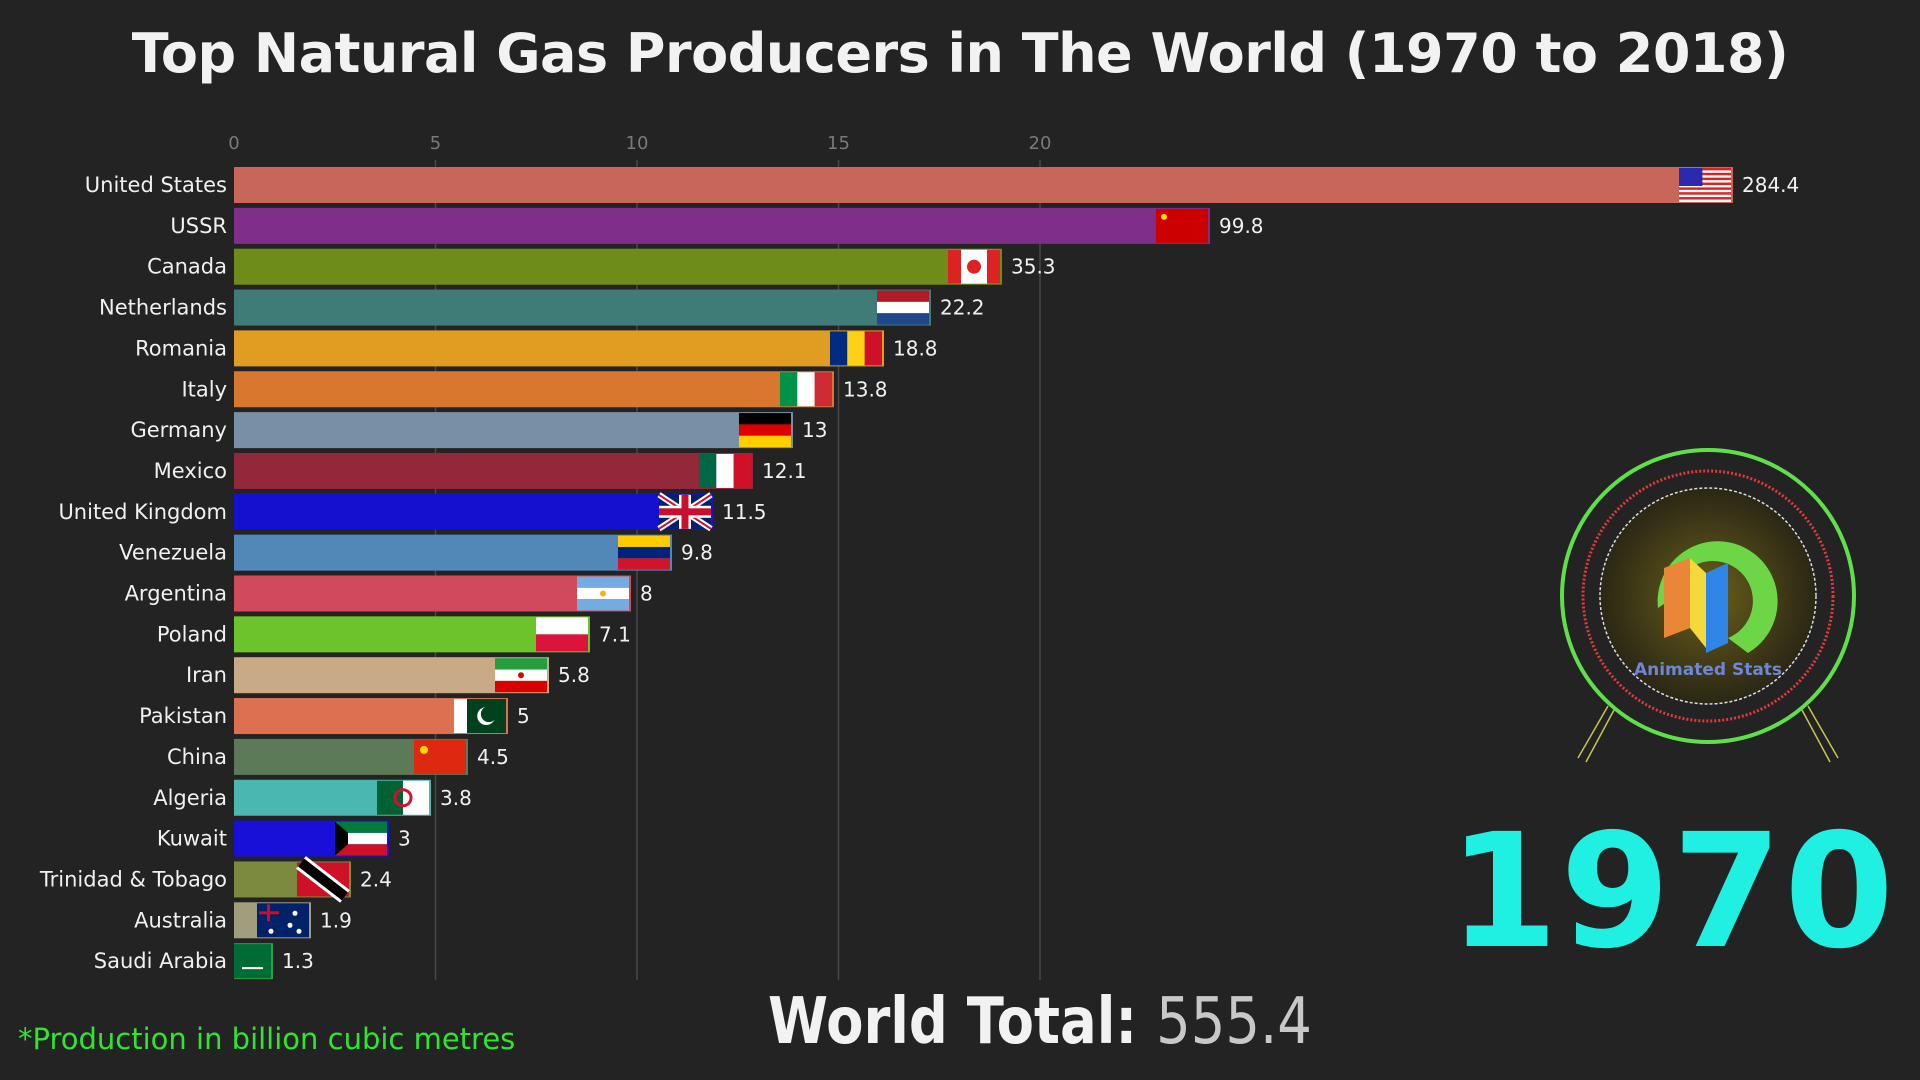  Describe the element at coordinates (336, 920) in the screenshot. I see `value-label: 1.9` at that location.